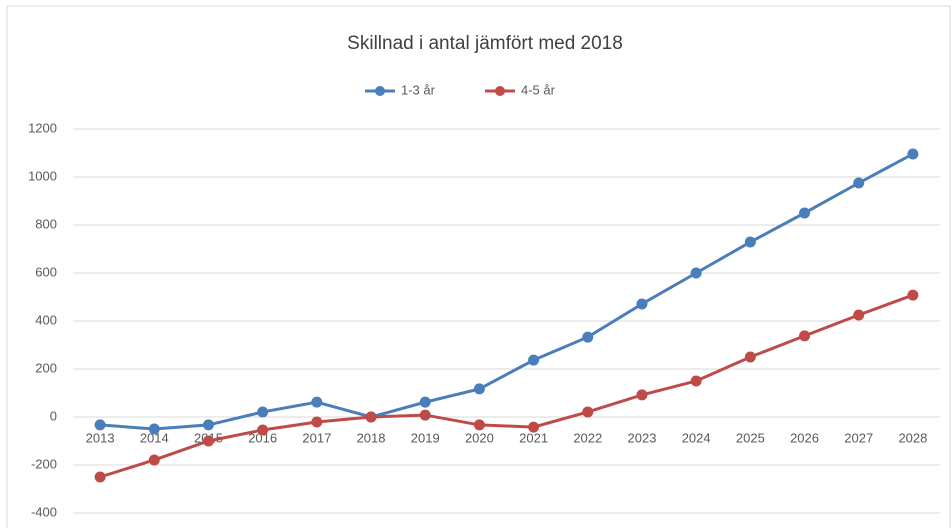 The image size is (952, 528). I want to click on y-tick-label: -200, so click(44, 463).